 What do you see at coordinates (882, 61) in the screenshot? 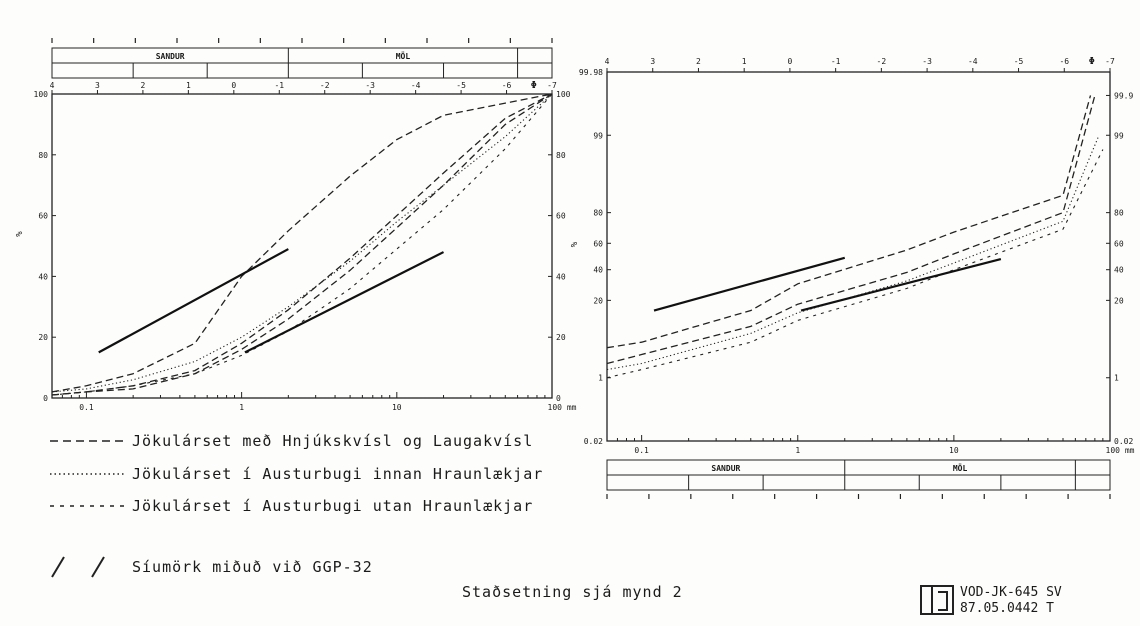
I see `chart2-phi-tick-label: -2` at bounding box center [882, 61].